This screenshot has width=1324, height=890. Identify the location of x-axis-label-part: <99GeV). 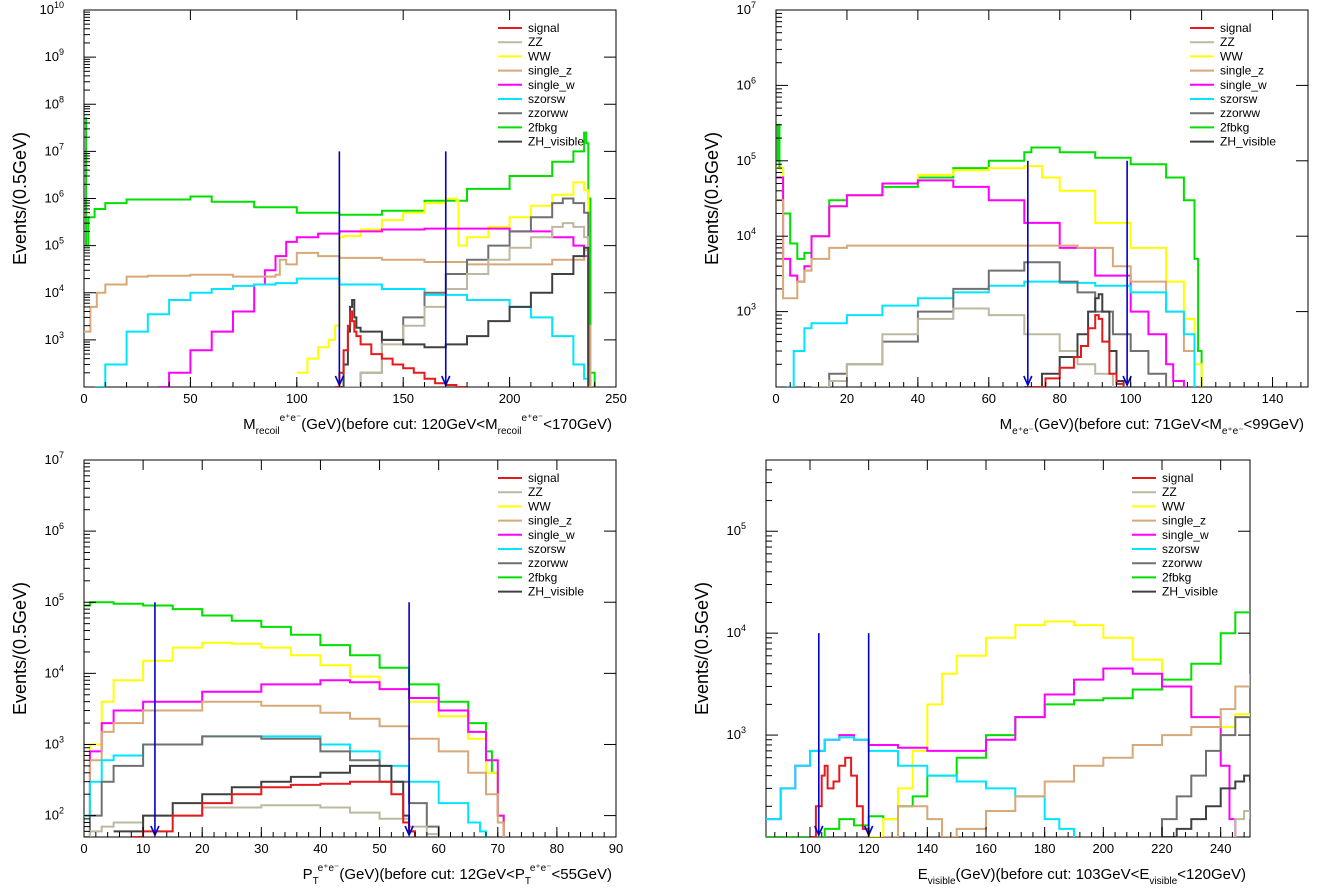
(1274, 424).